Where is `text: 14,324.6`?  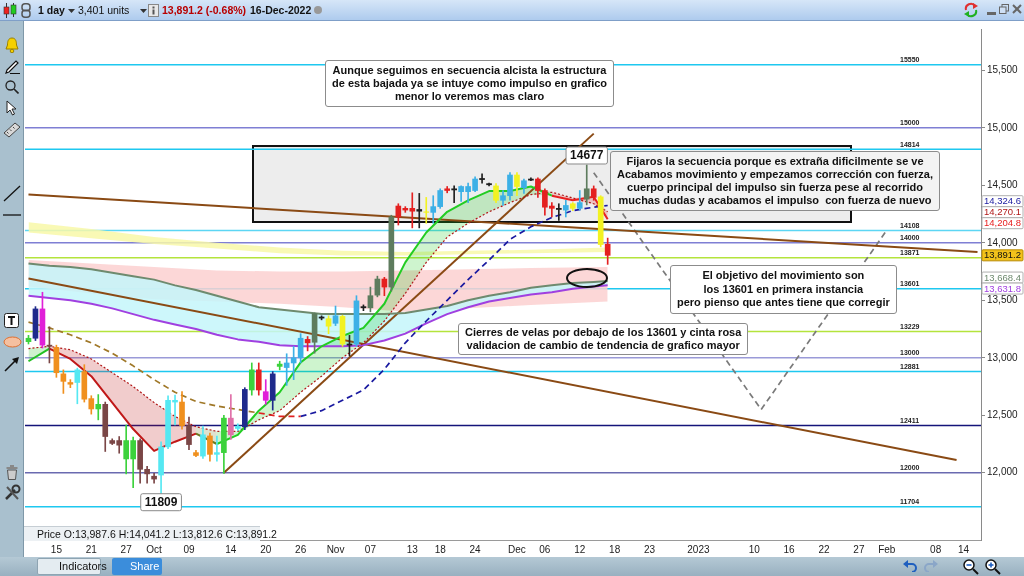
text: 14,324.6 is located at coordinates (1002, 201).